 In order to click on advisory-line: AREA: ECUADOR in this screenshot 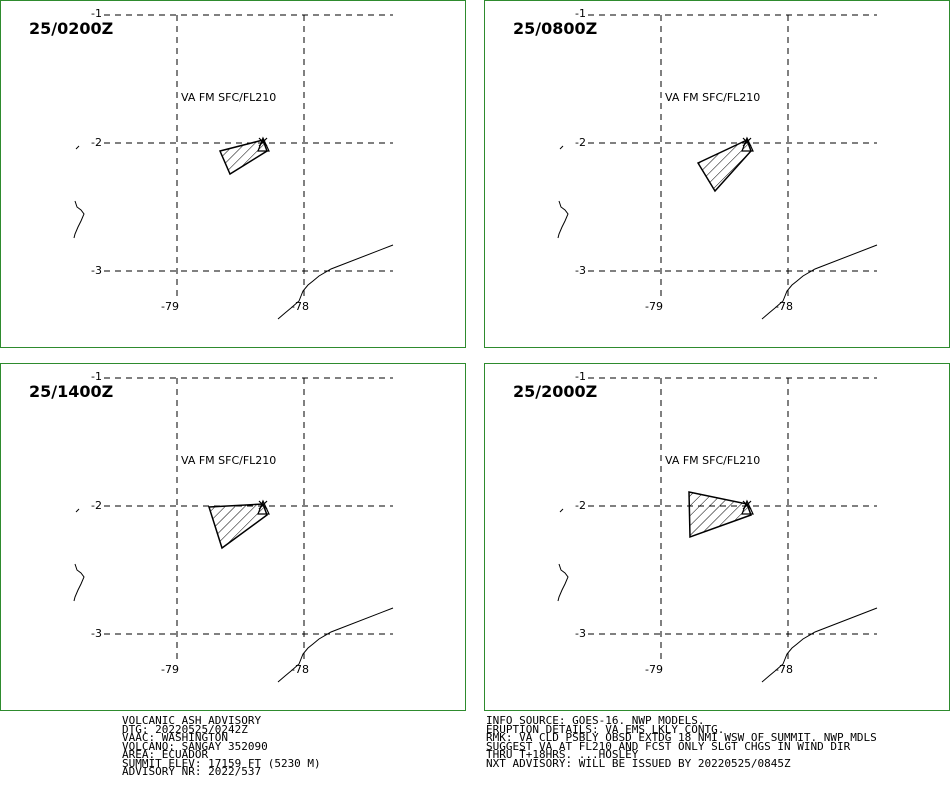, I will do `click(165, 754)`.